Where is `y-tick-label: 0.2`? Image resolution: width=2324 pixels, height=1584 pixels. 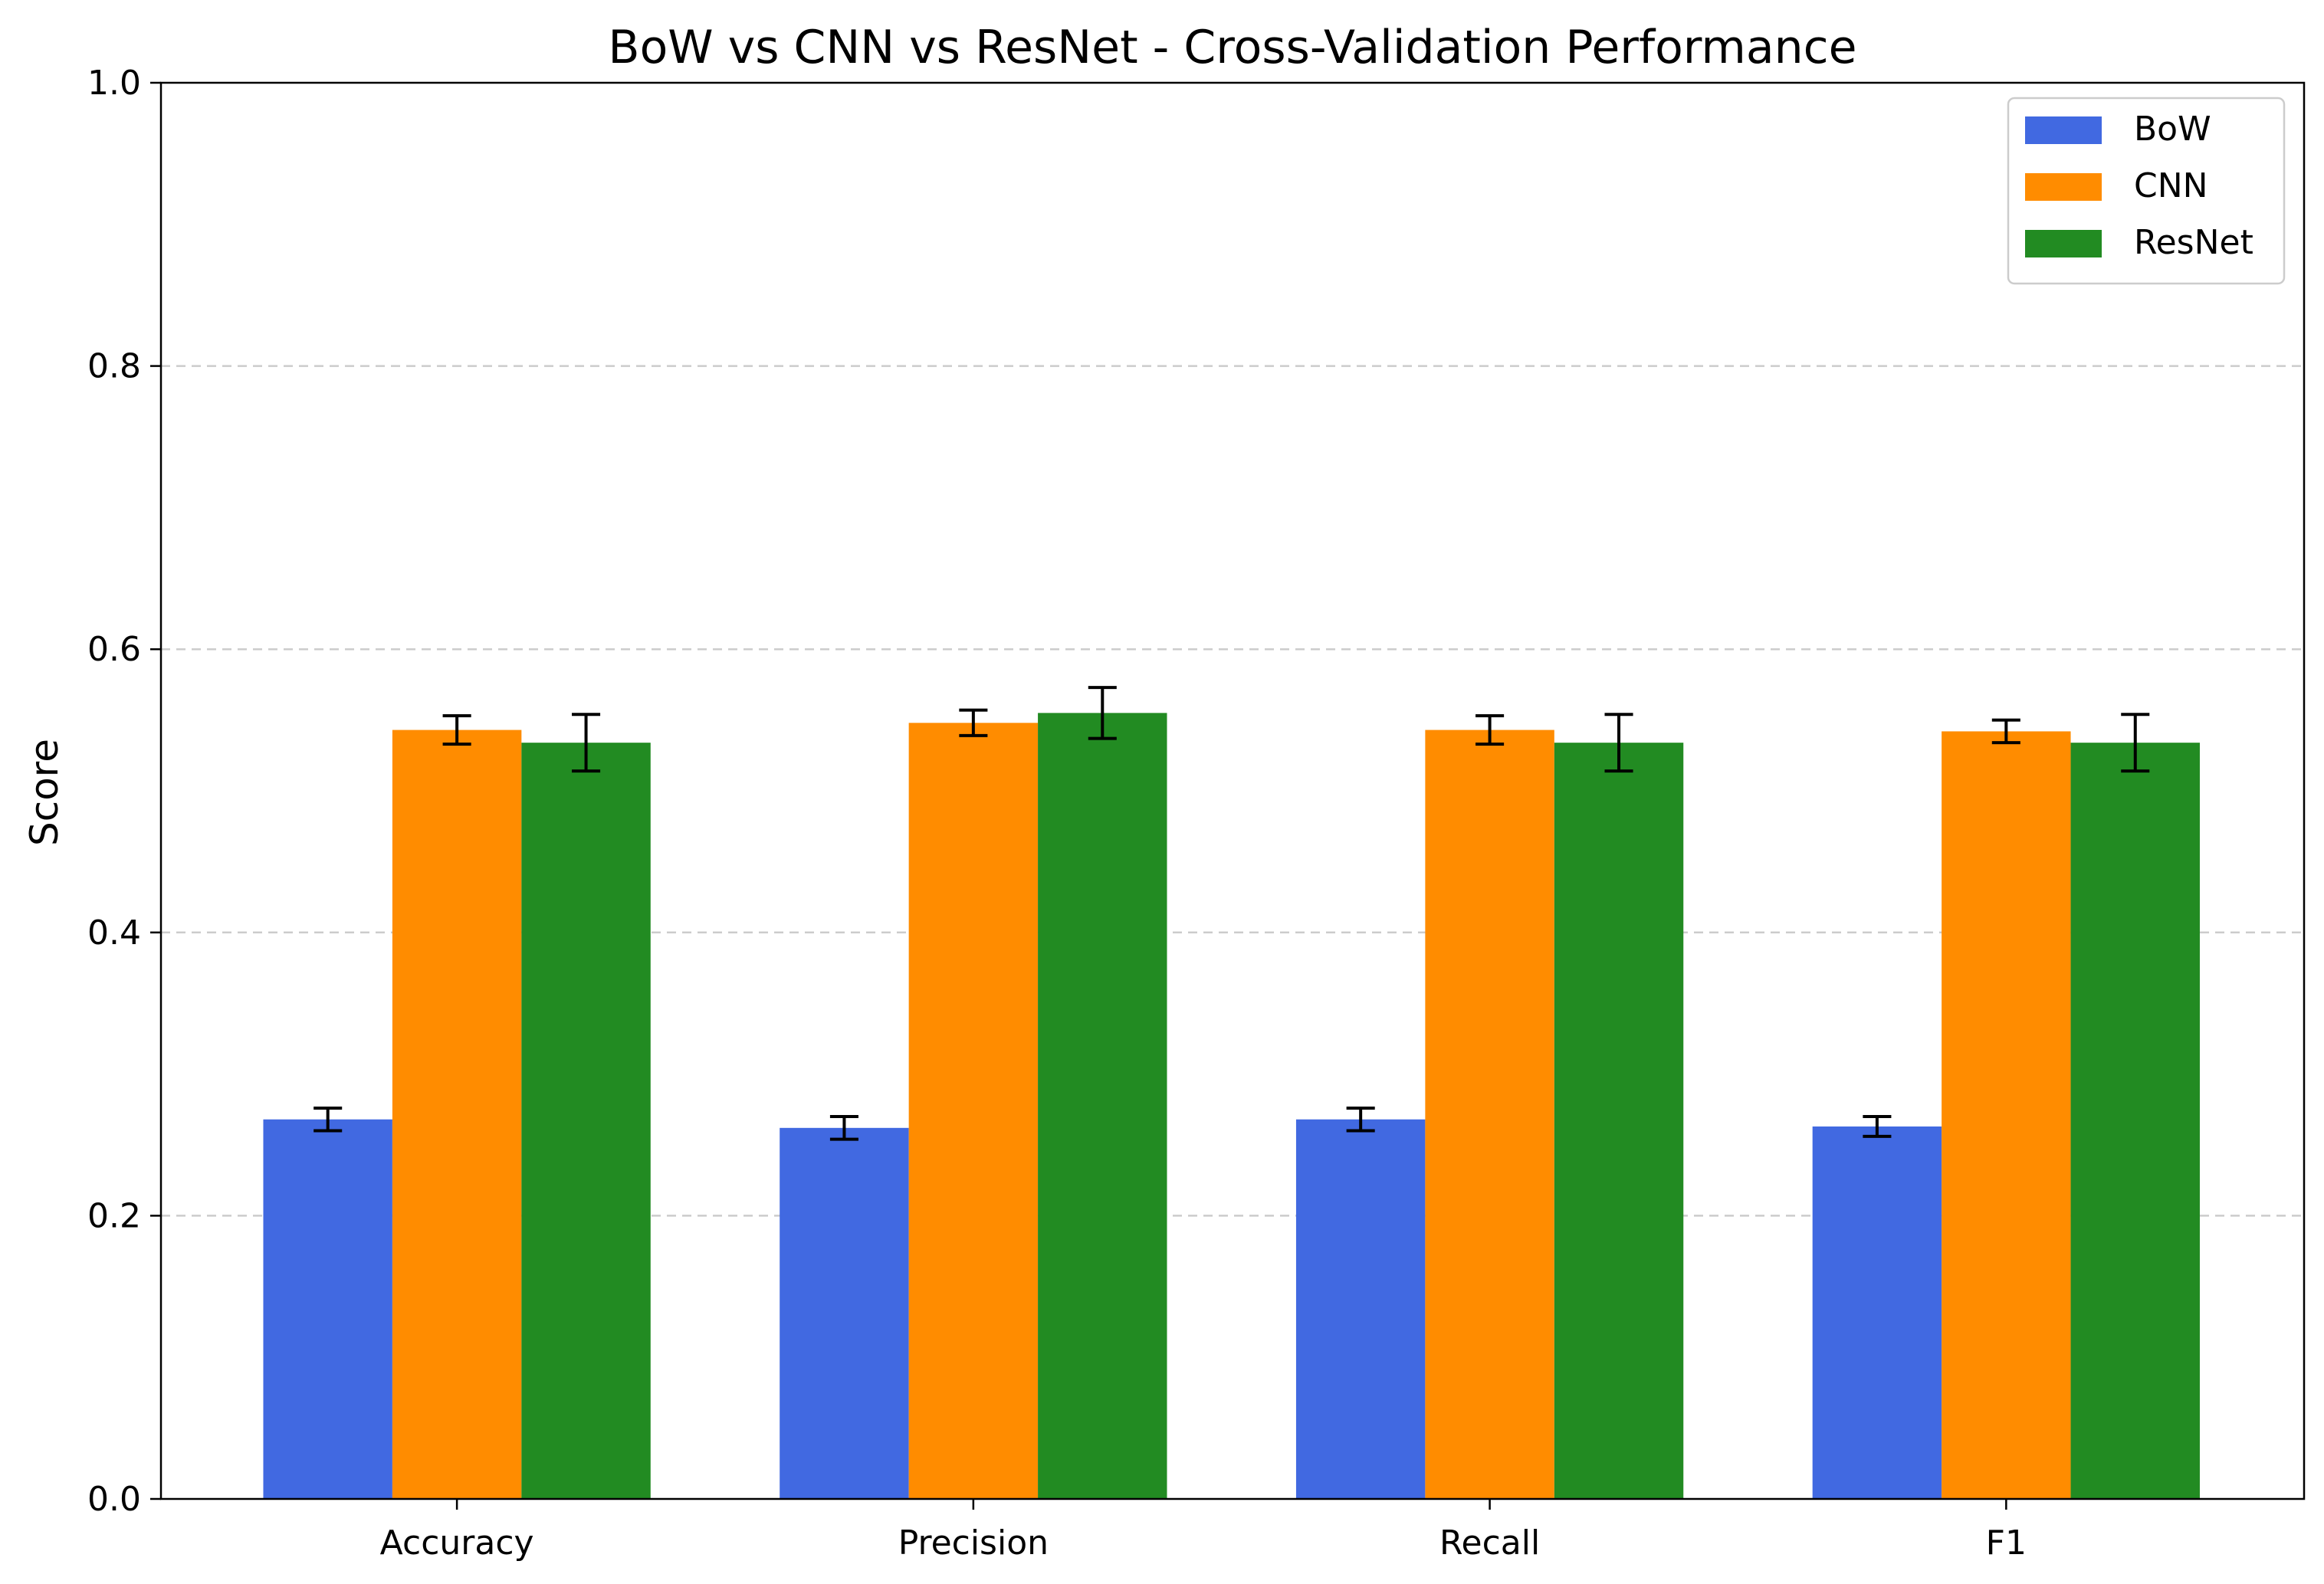
y-tick-label: 0.2 is located at coordinates (114, 1215).